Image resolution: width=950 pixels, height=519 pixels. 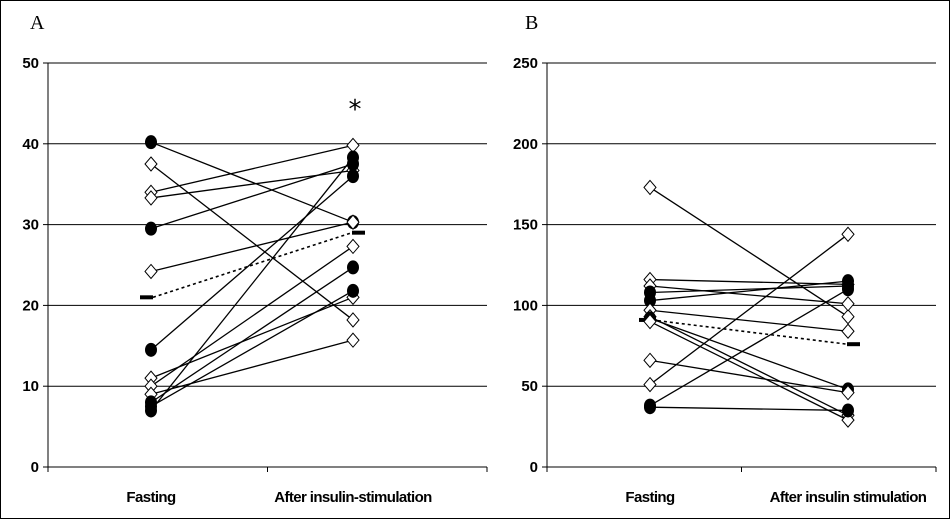 What do you see at coordinates (37, 23) in the screenshot?
I see `panel-label-a: A` at bounding box center [37, 23].